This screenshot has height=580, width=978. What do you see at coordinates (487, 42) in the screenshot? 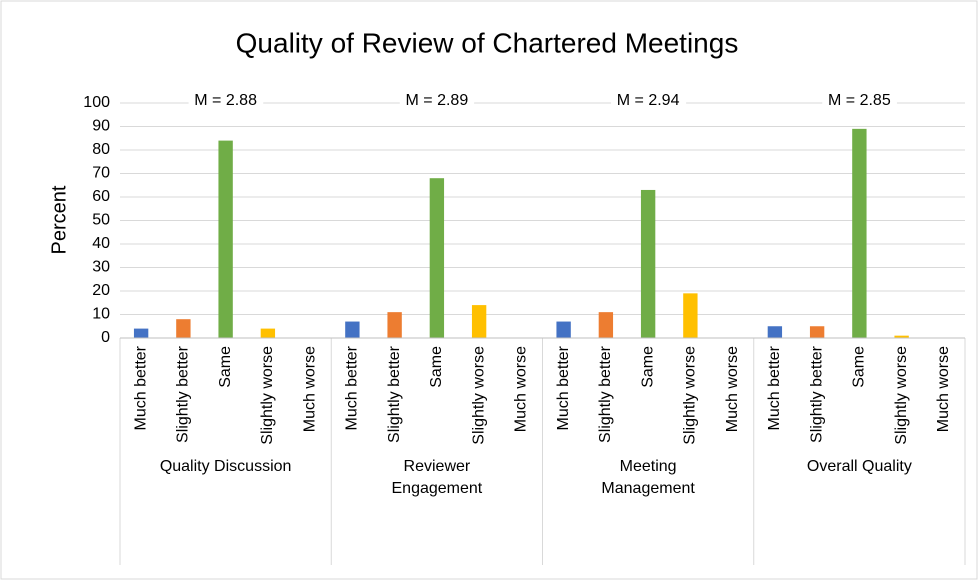
I see `chart-title: Quality of Review of Chartered Meetings` at bounding box center [487, 42].